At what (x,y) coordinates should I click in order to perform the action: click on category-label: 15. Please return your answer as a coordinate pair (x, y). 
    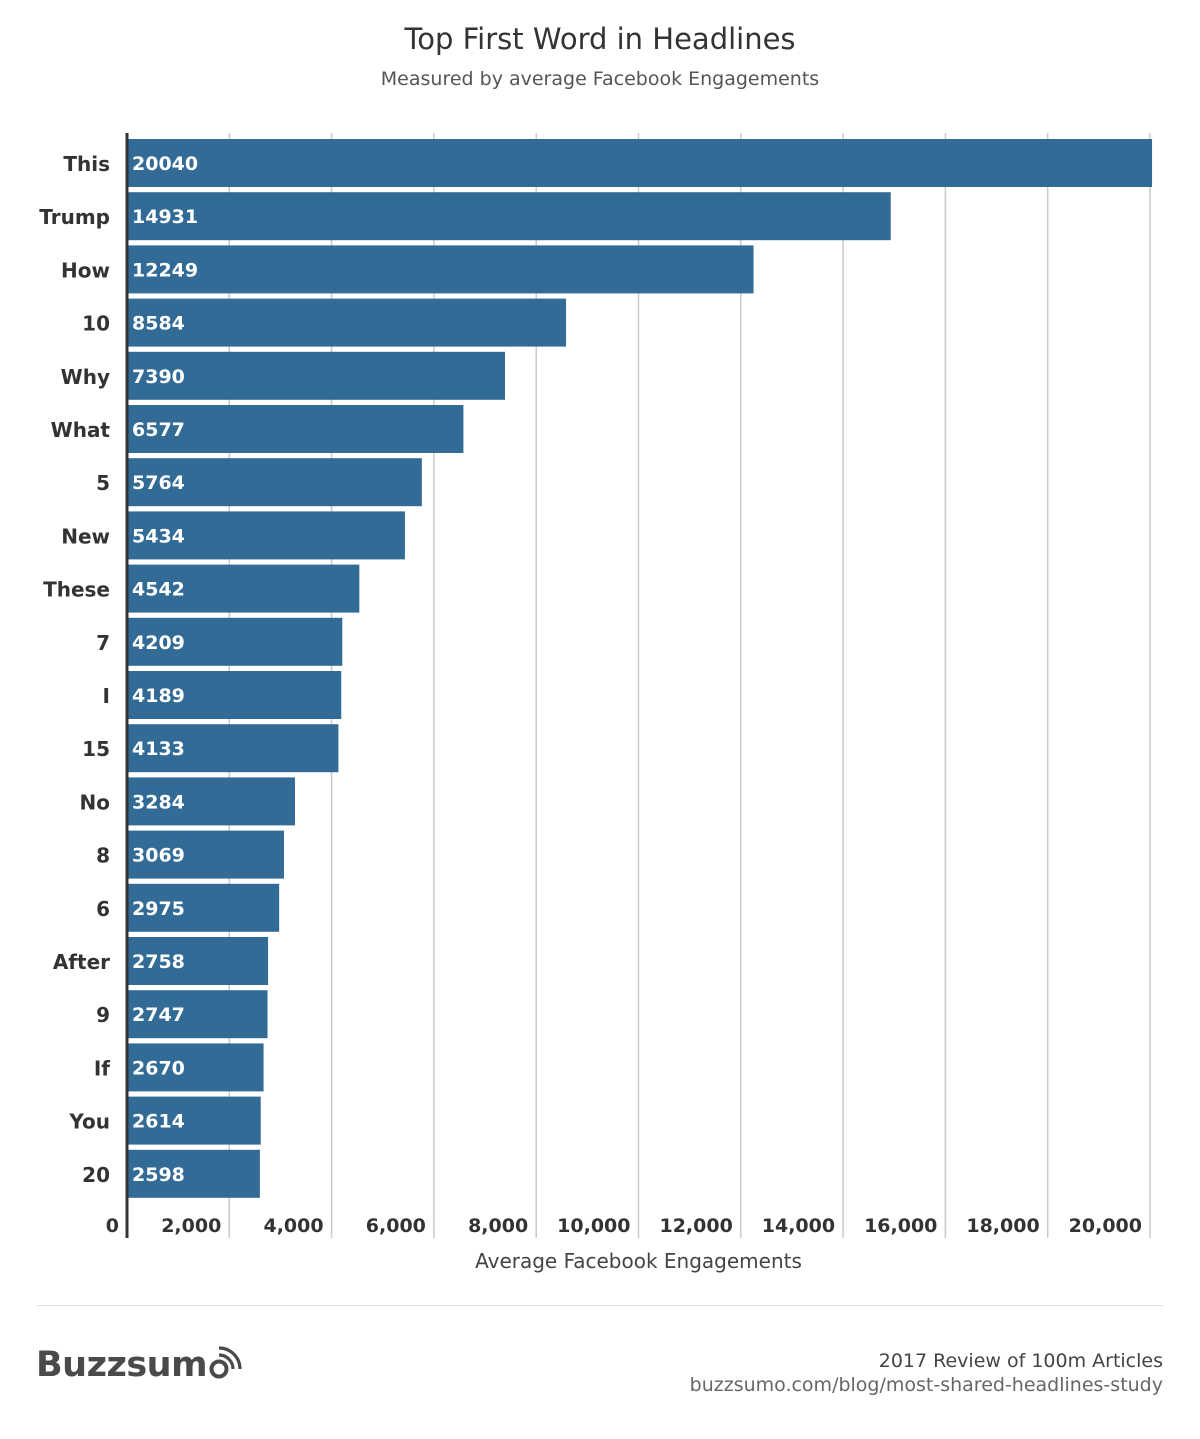
    Looking at the image, I should click on (96, 749).